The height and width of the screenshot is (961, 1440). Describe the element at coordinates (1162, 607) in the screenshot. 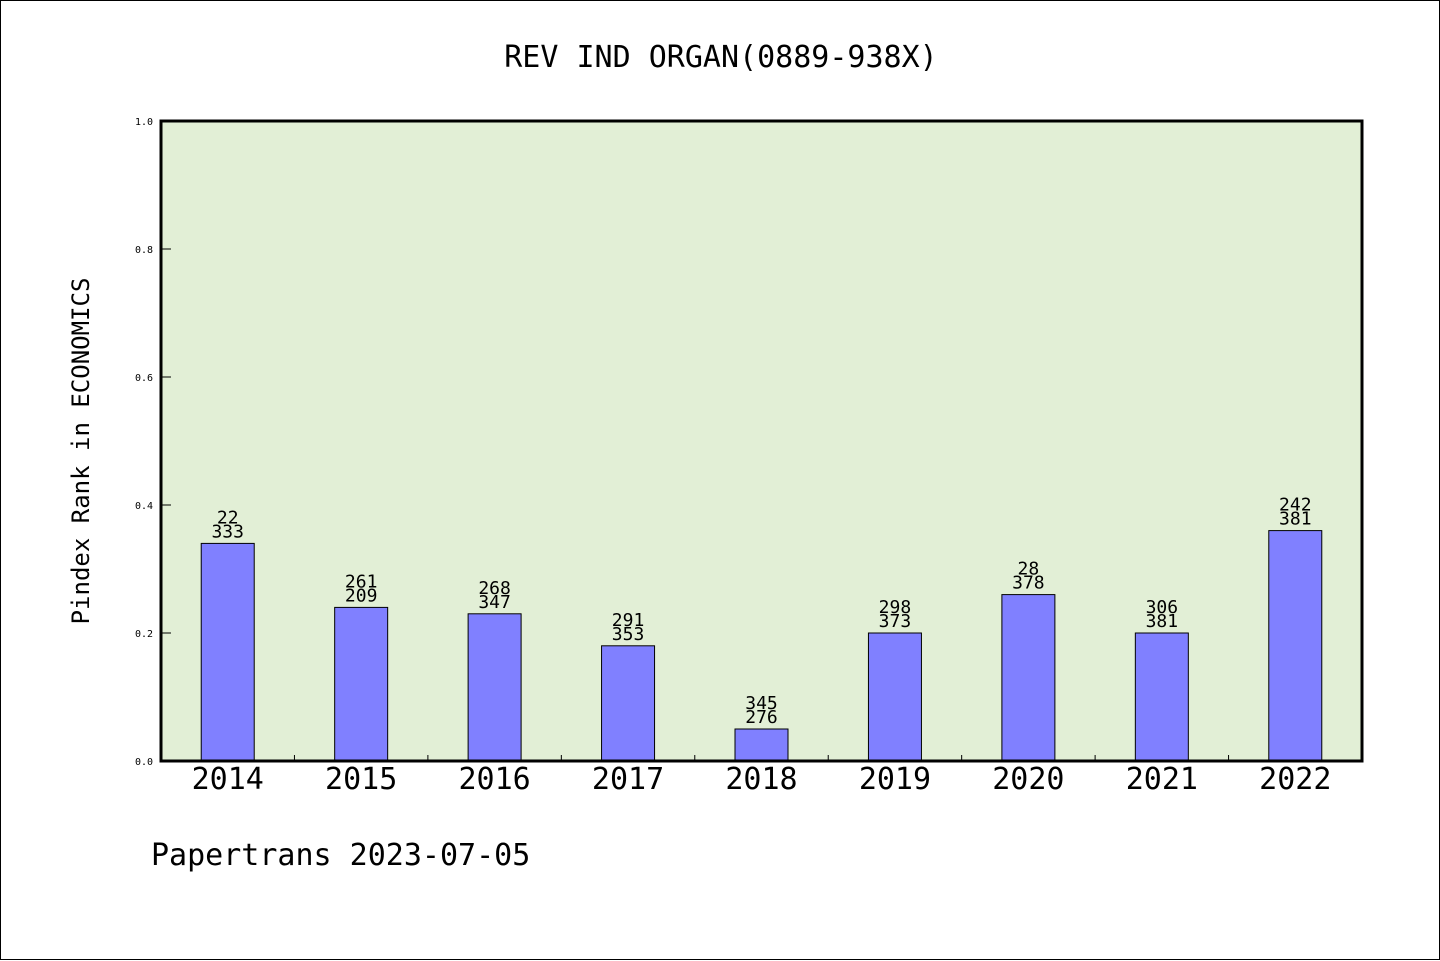

I see `bar-label-top-2021: 306` at that location.